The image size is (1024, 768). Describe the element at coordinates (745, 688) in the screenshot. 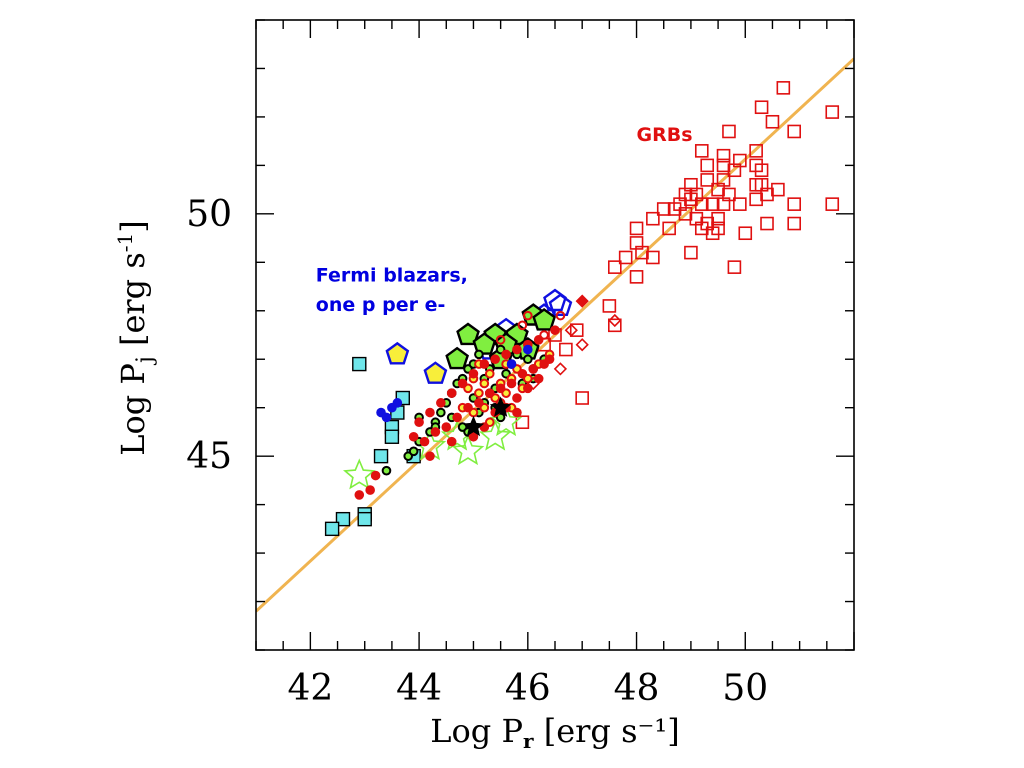

I see `x-tick-label: 50` at that location.